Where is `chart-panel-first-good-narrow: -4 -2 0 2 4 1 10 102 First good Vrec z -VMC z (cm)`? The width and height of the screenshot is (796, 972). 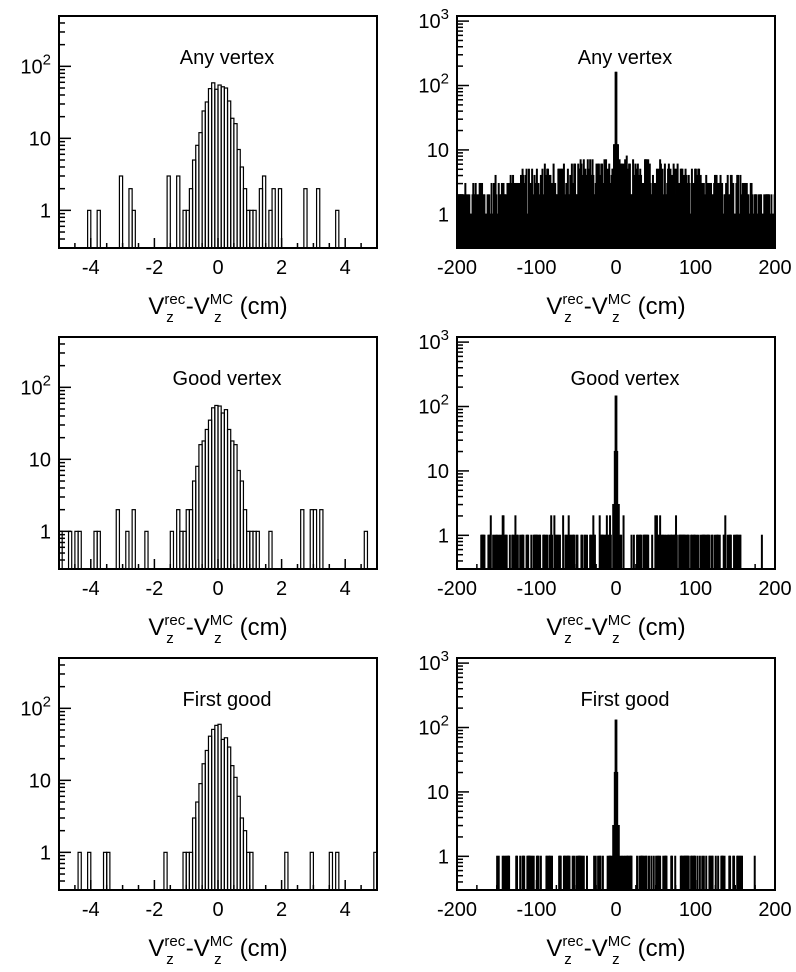
chart-panel-first-good-narrow: -4 -2 0 2 4 1 10 102 First good Vrec z -VMC z (cm) is located at coordinates (199, 812).